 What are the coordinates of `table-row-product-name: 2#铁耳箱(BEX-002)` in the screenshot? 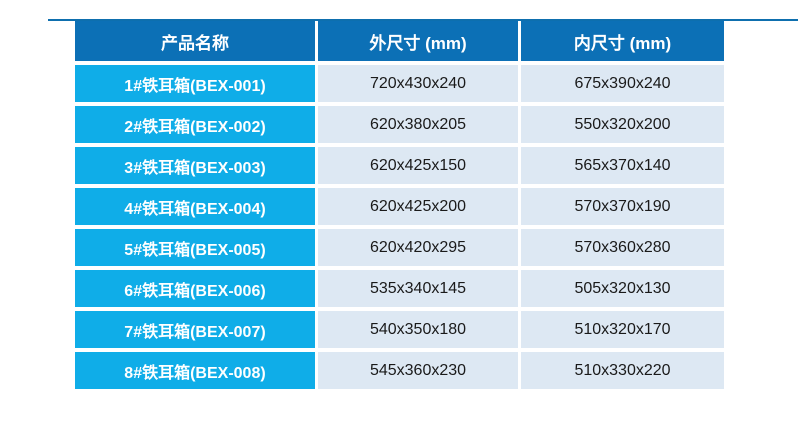 It's located at (195, 124).